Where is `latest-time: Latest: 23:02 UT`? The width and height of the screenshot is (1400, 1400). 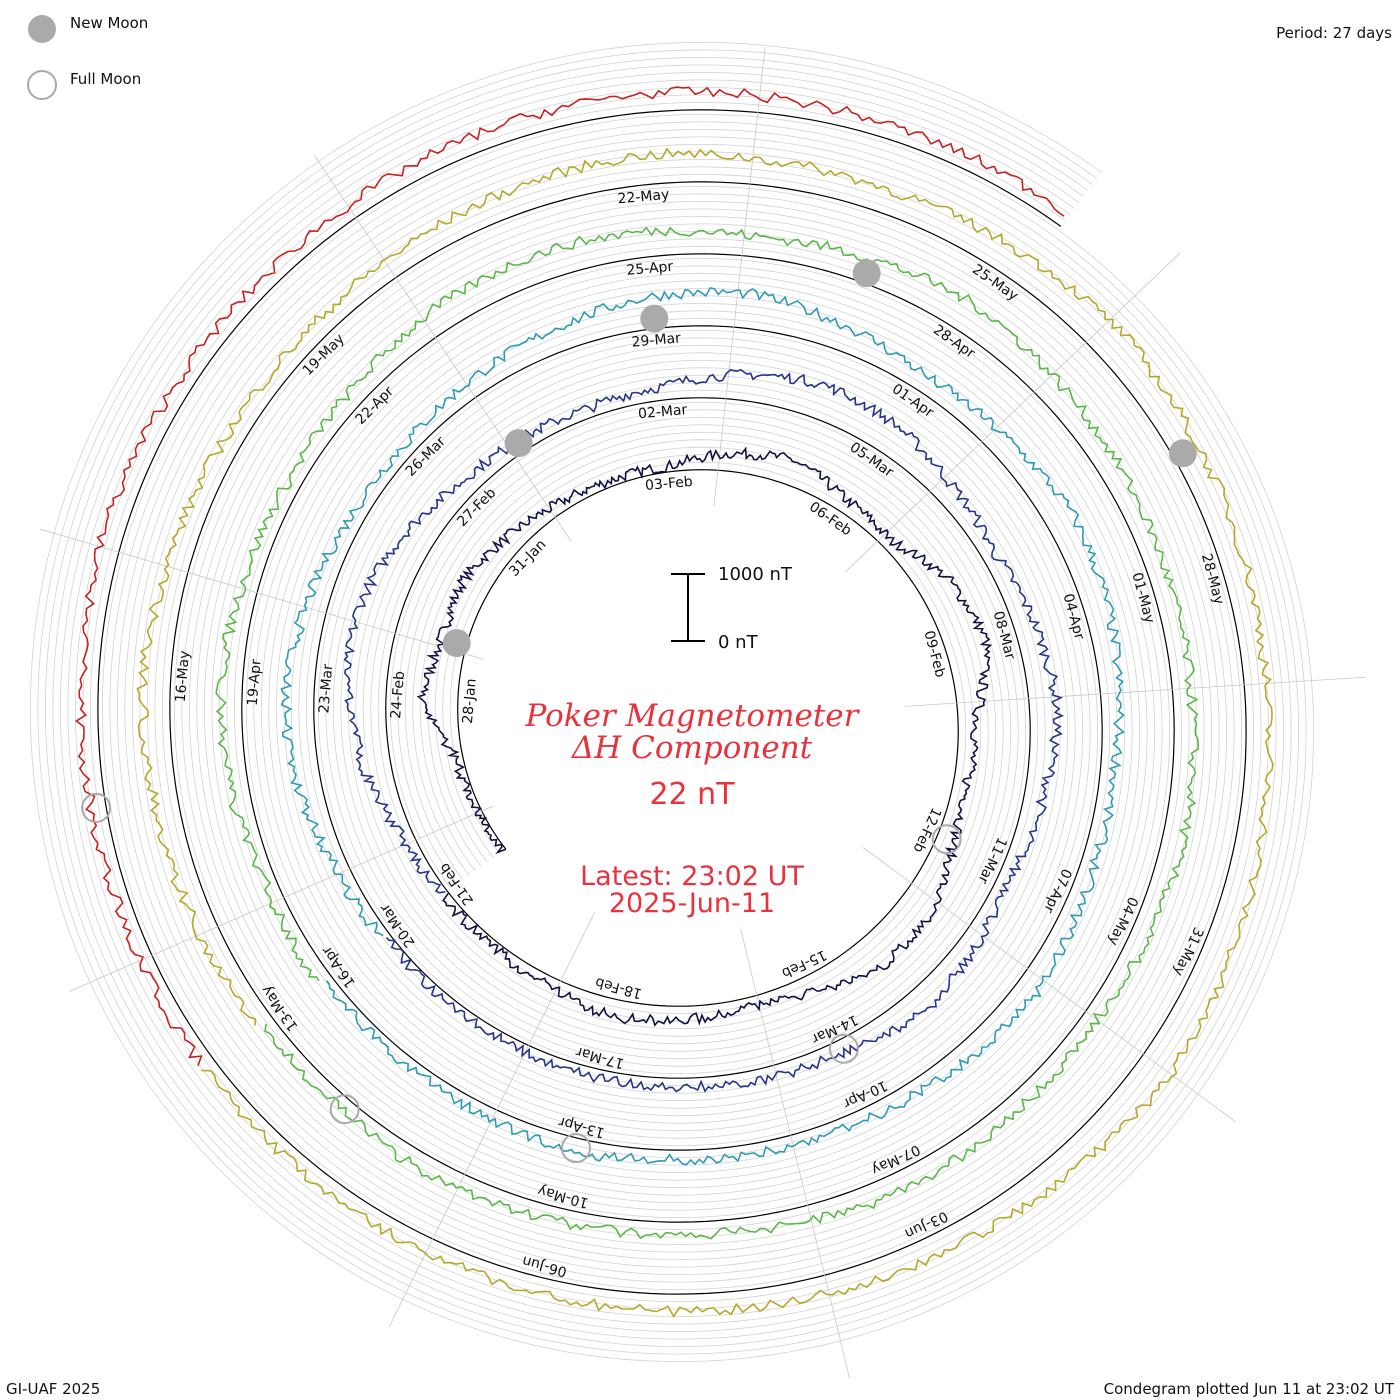
latest-time: Latest: 23:02 UT is located at coordinates (692, 876).